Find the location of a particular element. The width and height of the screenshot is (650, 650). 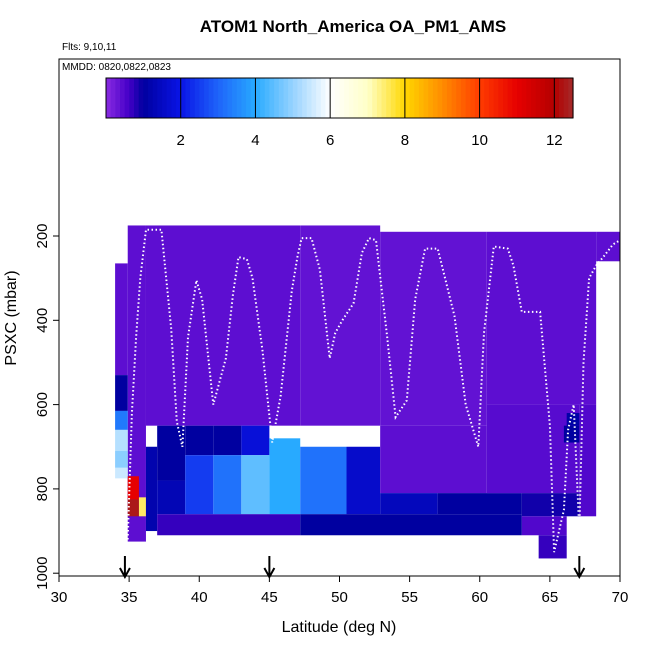

y-axis: 200 400 600 800 1000 is located at coordinates (46, 406).